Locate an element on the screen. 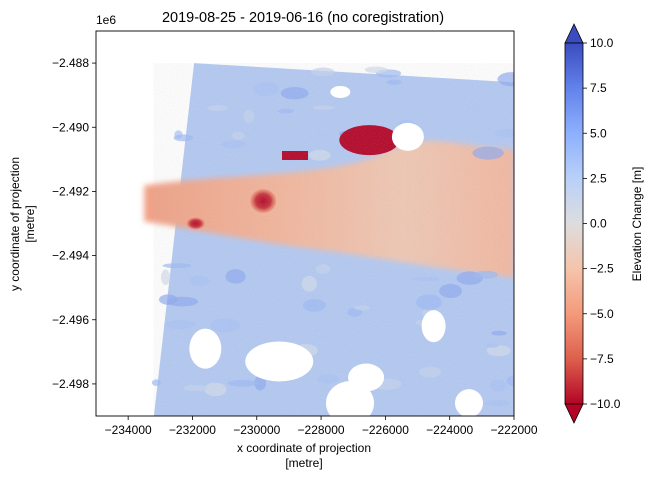 The image size is (654, 480). y-tick-label: −2.494 is located at coordinates (70, 256).